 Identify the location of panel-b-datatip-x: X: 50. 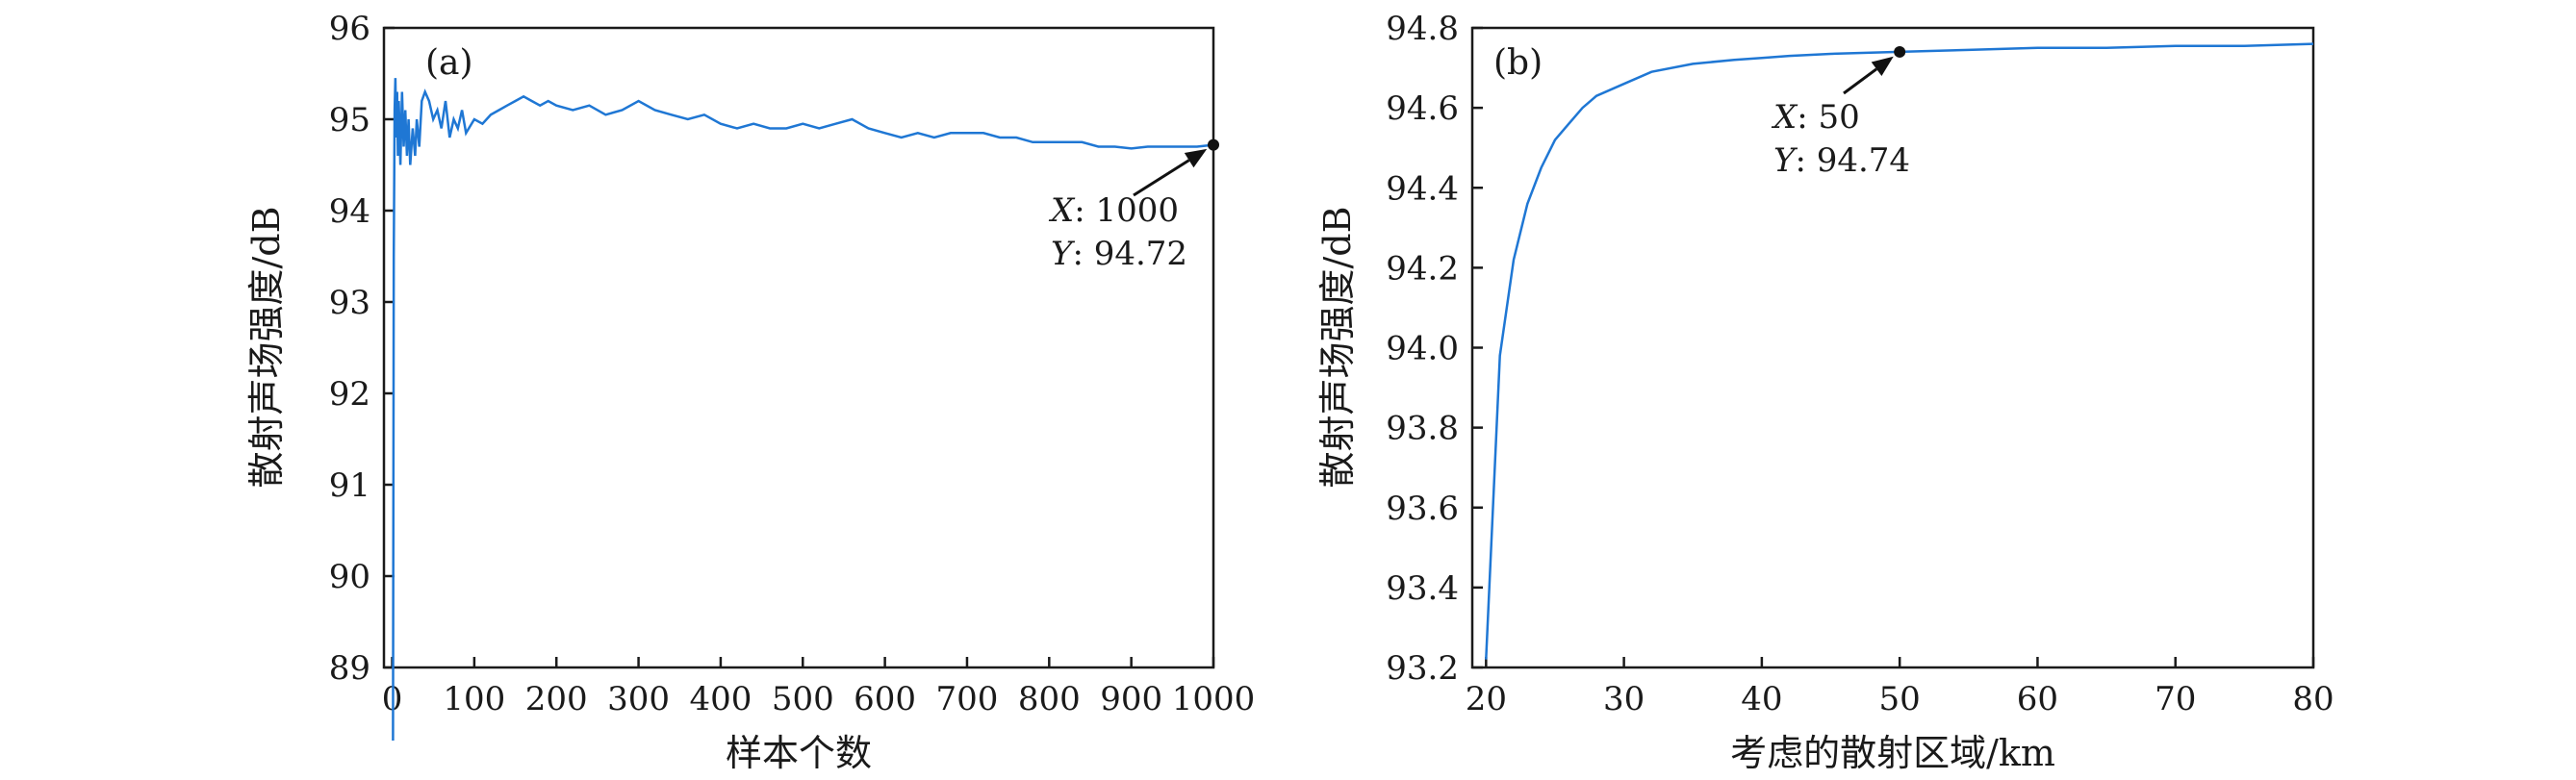
(1815, 118).